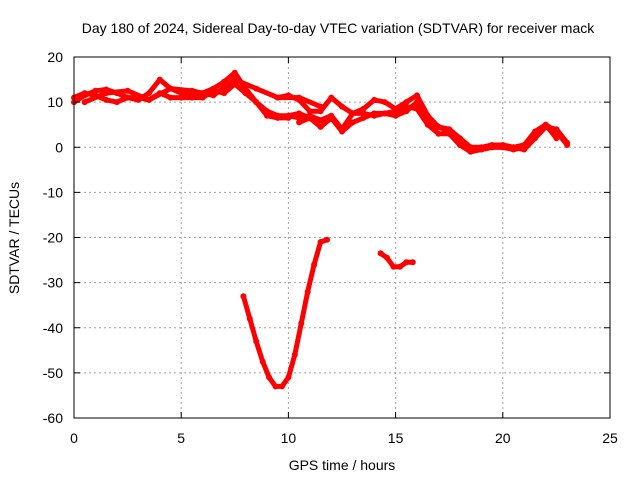  What do you see at coordinates (59, 147) in the screenshot?
I see `y-tick-label: 0` at bounding box center [59, 147].